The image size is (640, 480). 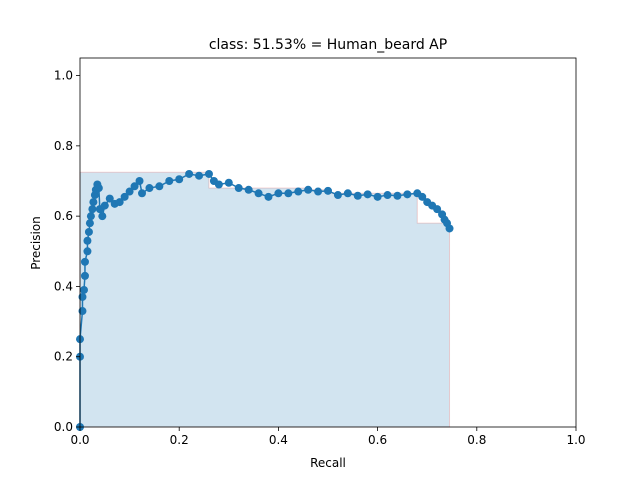 What do you see at coordinates (63, 286) in the screenshot?
I see `y-tick-label: 0.4` at bounding box center [63, 286].